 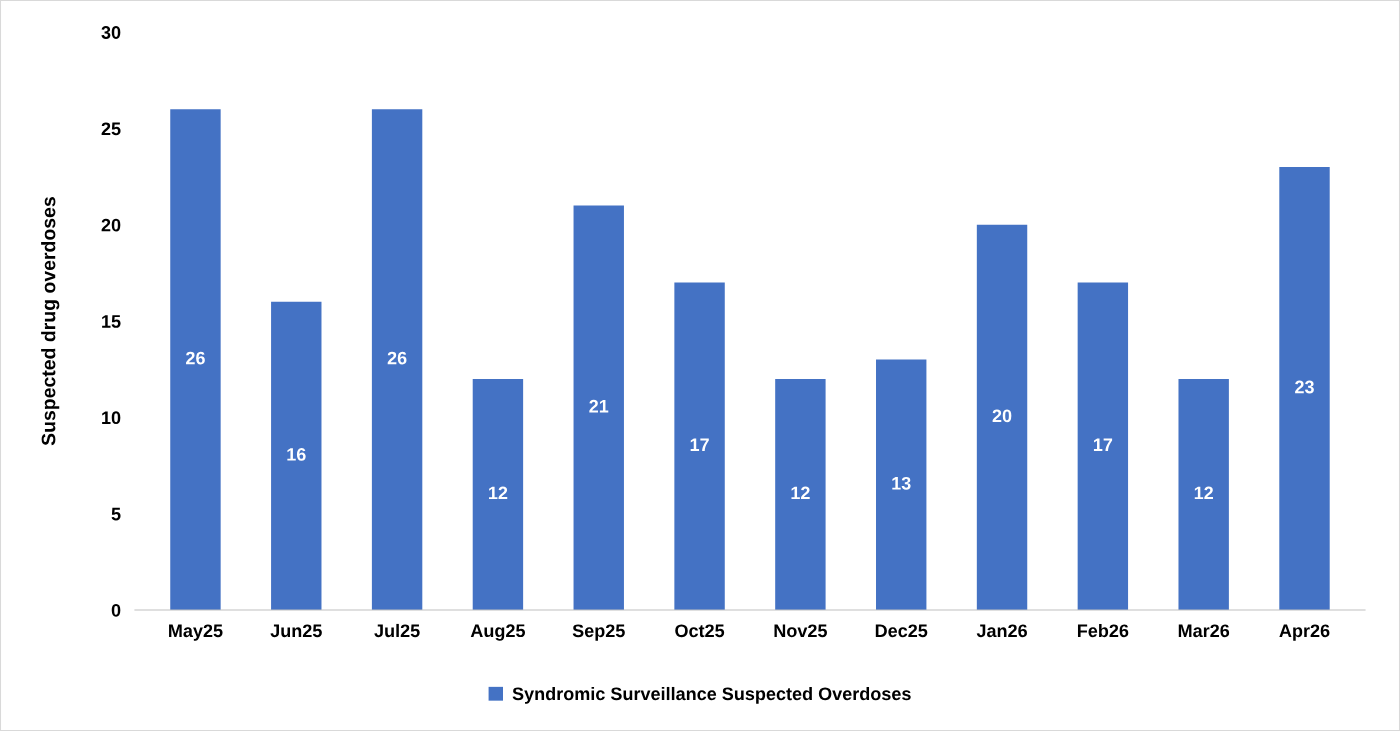 I want to click on y-tick-label: 15, so click(x=111, y=321).